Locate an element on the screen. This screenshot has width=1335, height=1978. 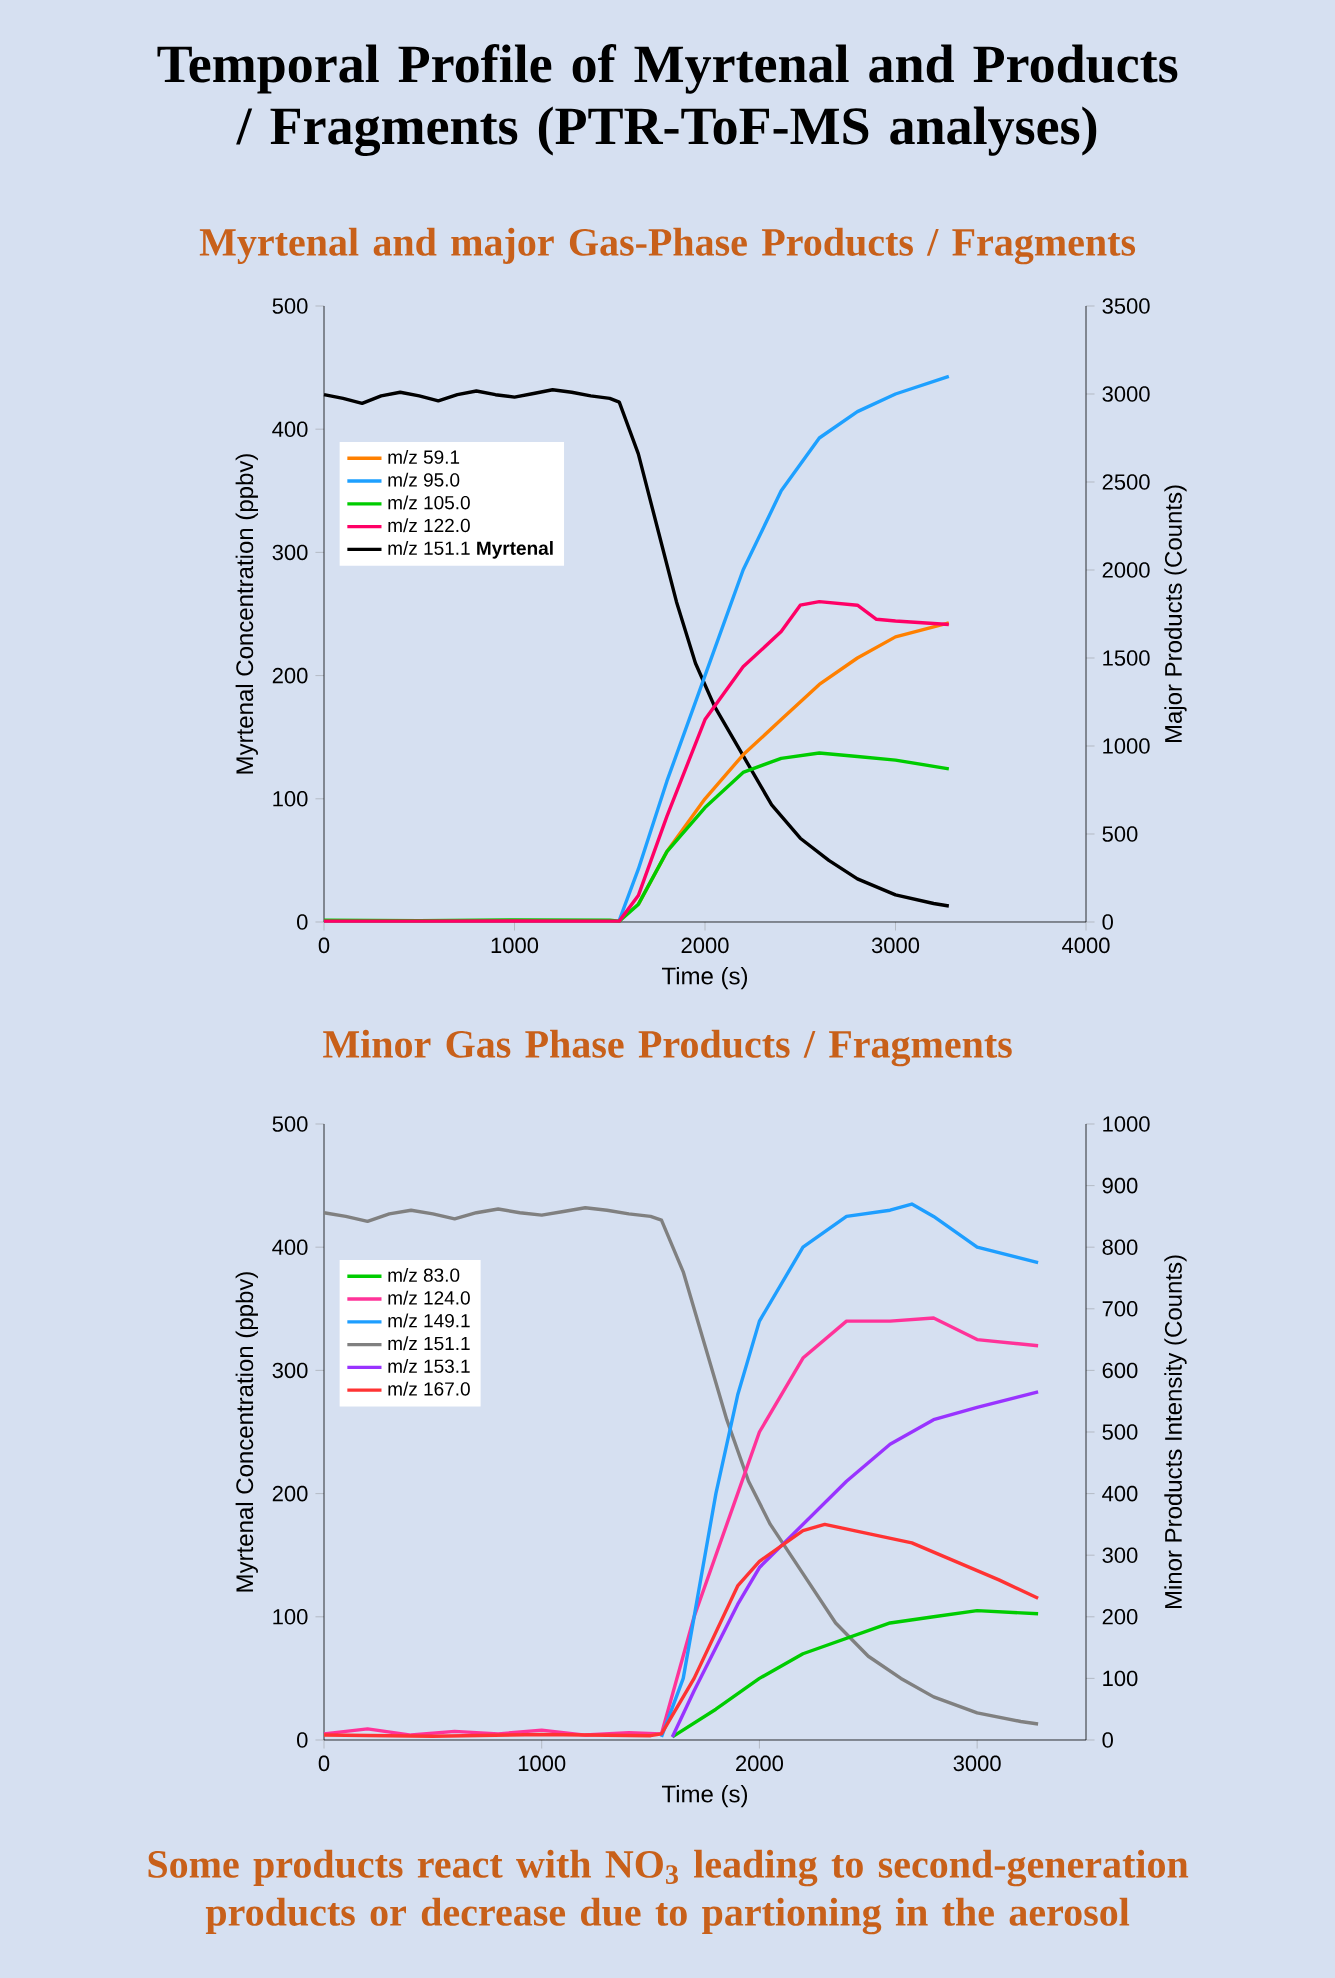
y2-tick-label: 100 is located at coordinates (1120, 1678).